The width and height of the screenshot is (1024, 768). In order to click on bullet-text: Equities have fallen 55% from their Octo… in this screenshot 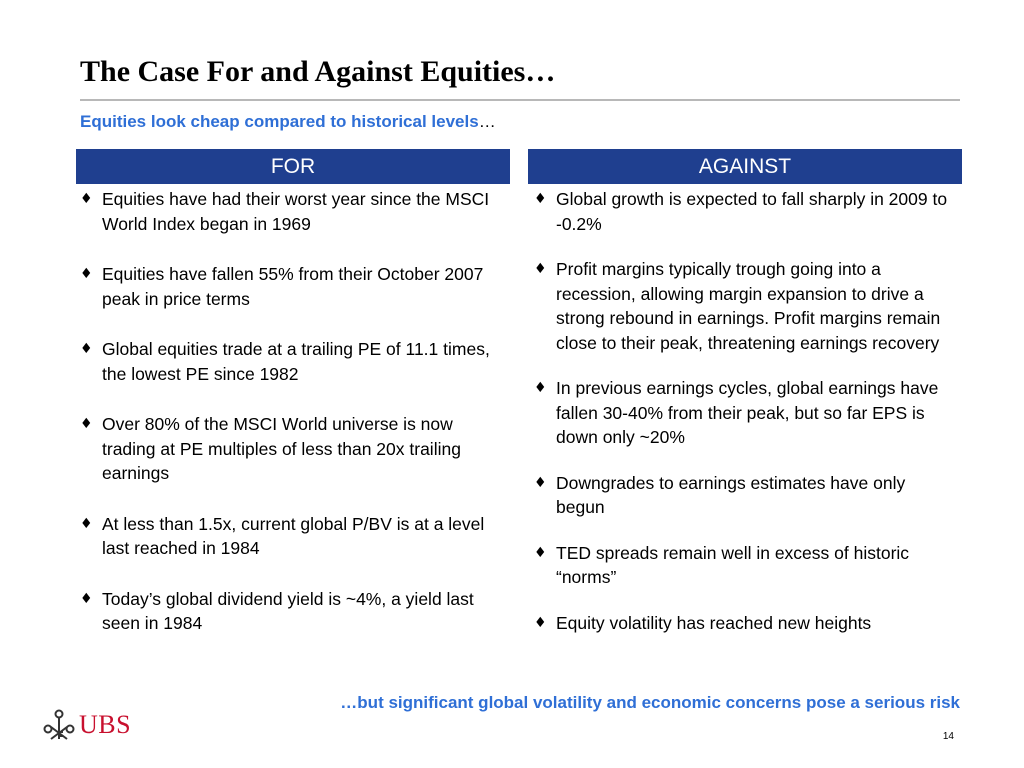, I will do `click(293, 286)`.